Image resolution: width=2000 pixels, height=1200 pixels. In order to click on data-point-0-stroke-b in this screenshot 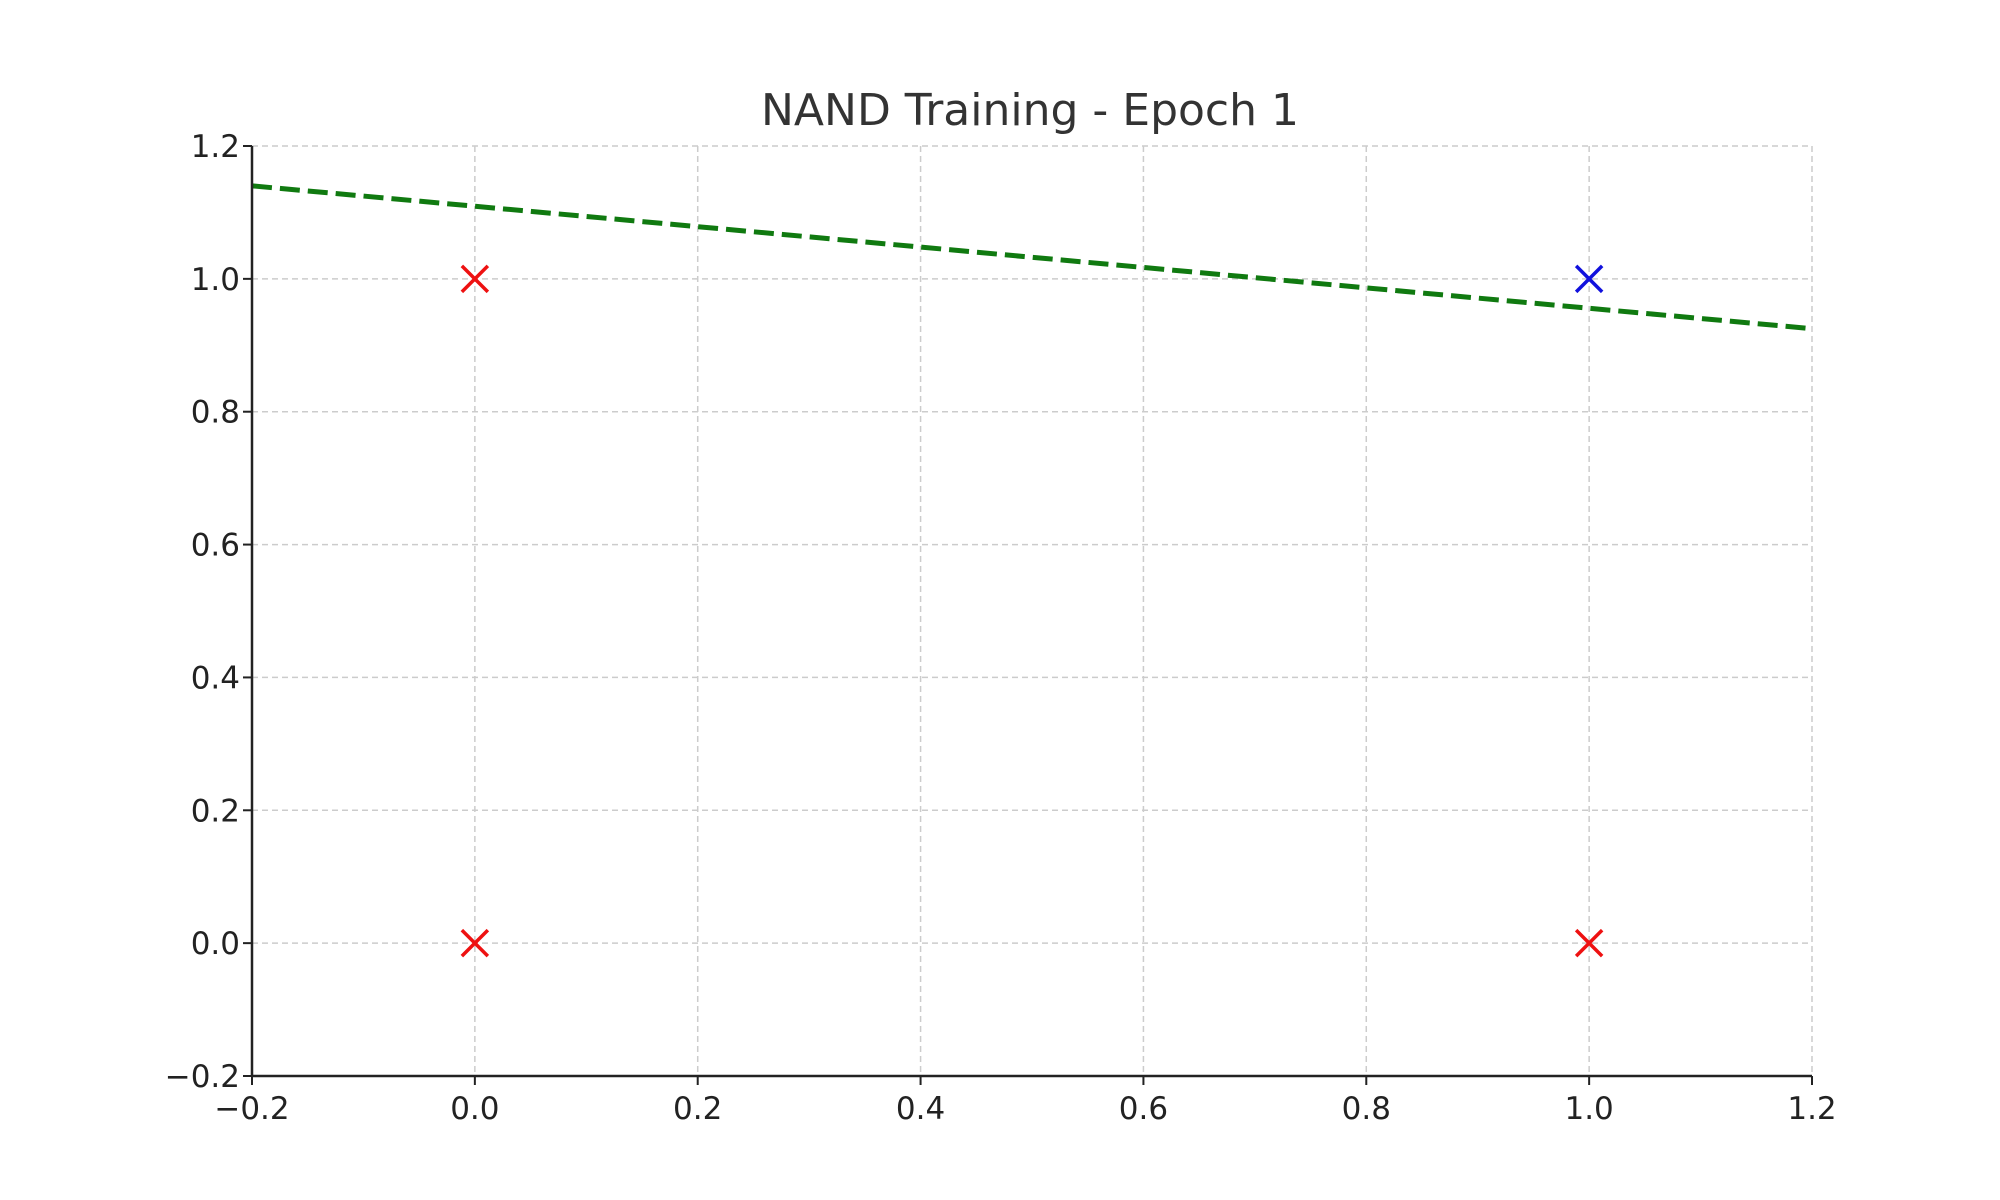, I will do `click(475, 943)`.